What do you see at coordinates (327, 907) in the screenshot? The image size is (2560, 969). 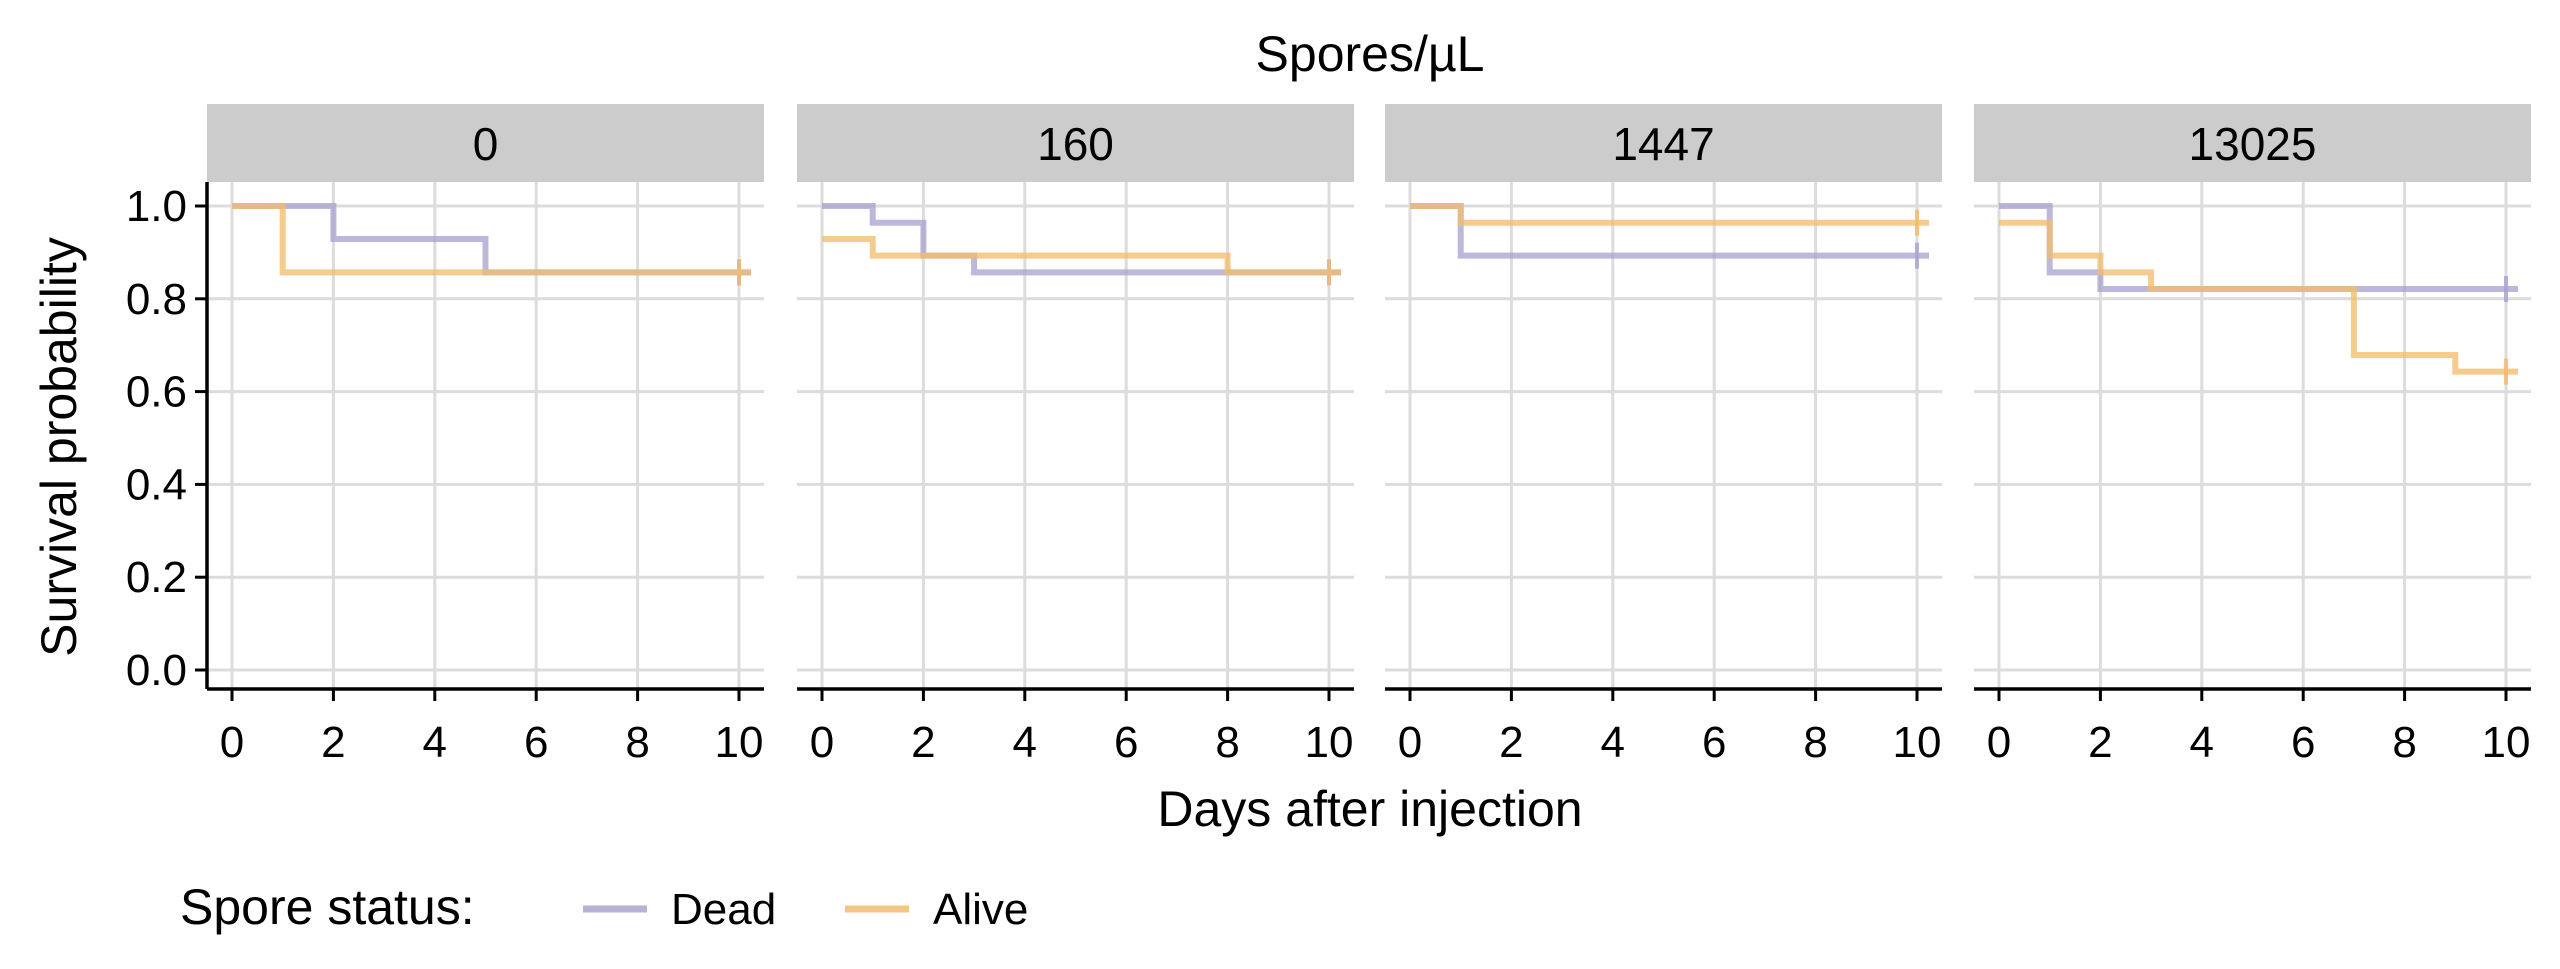 I see `legend-title: Spore status:` at bounding box center [327, 907].